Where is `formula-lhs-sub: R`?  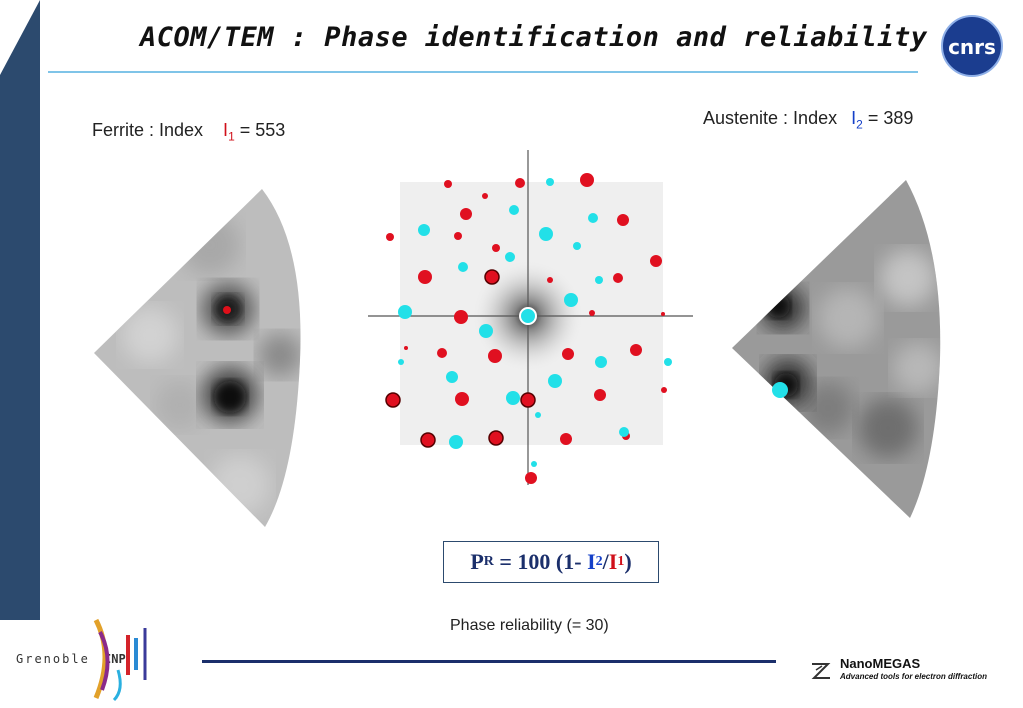
formula-lhs-sub: R is located at coordinates (488, 561).